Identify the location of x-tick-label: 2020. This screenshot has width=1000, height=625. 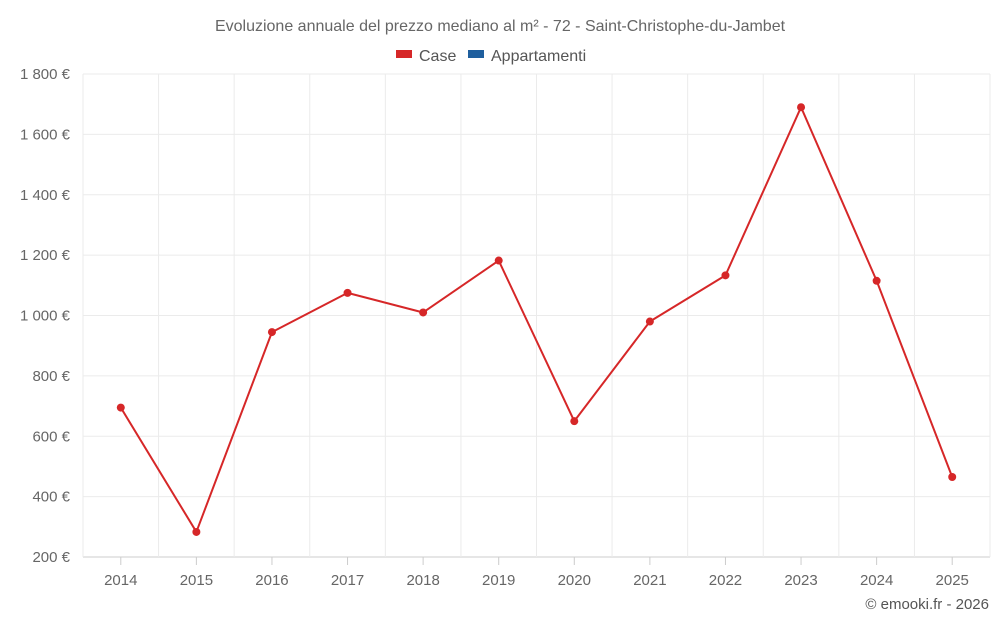
(574, 580).